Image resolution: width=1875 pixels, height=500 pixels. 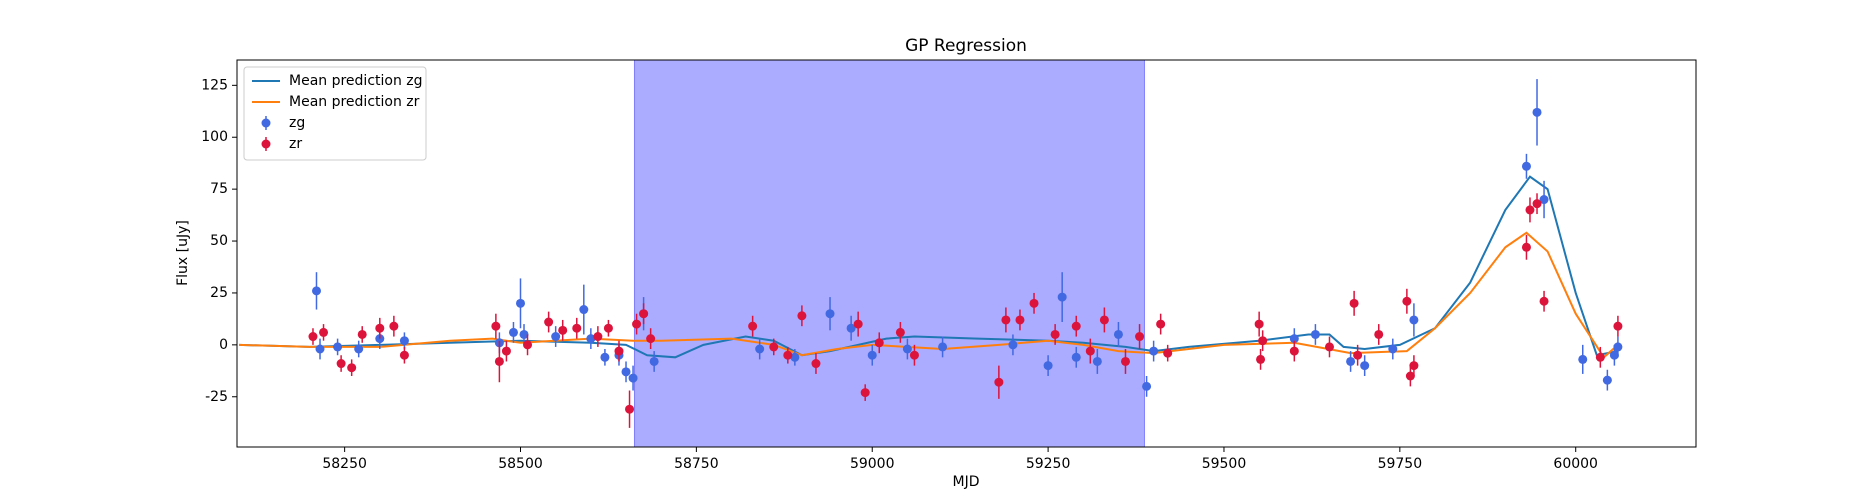 I want to click on legend-label: zr, so click(x=295, y=144).